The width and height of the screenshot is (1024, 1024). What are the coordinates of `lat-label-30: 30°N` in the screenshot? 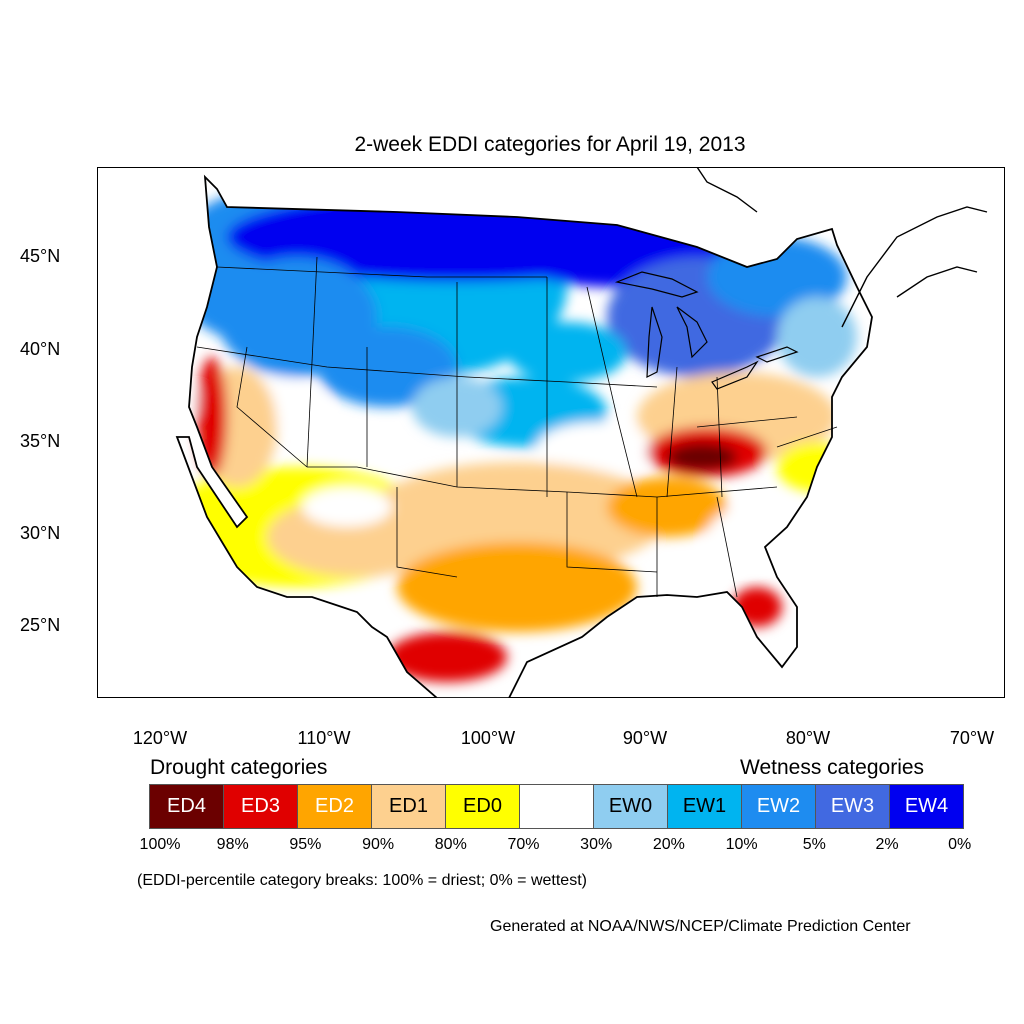 It's located at (40, 533).